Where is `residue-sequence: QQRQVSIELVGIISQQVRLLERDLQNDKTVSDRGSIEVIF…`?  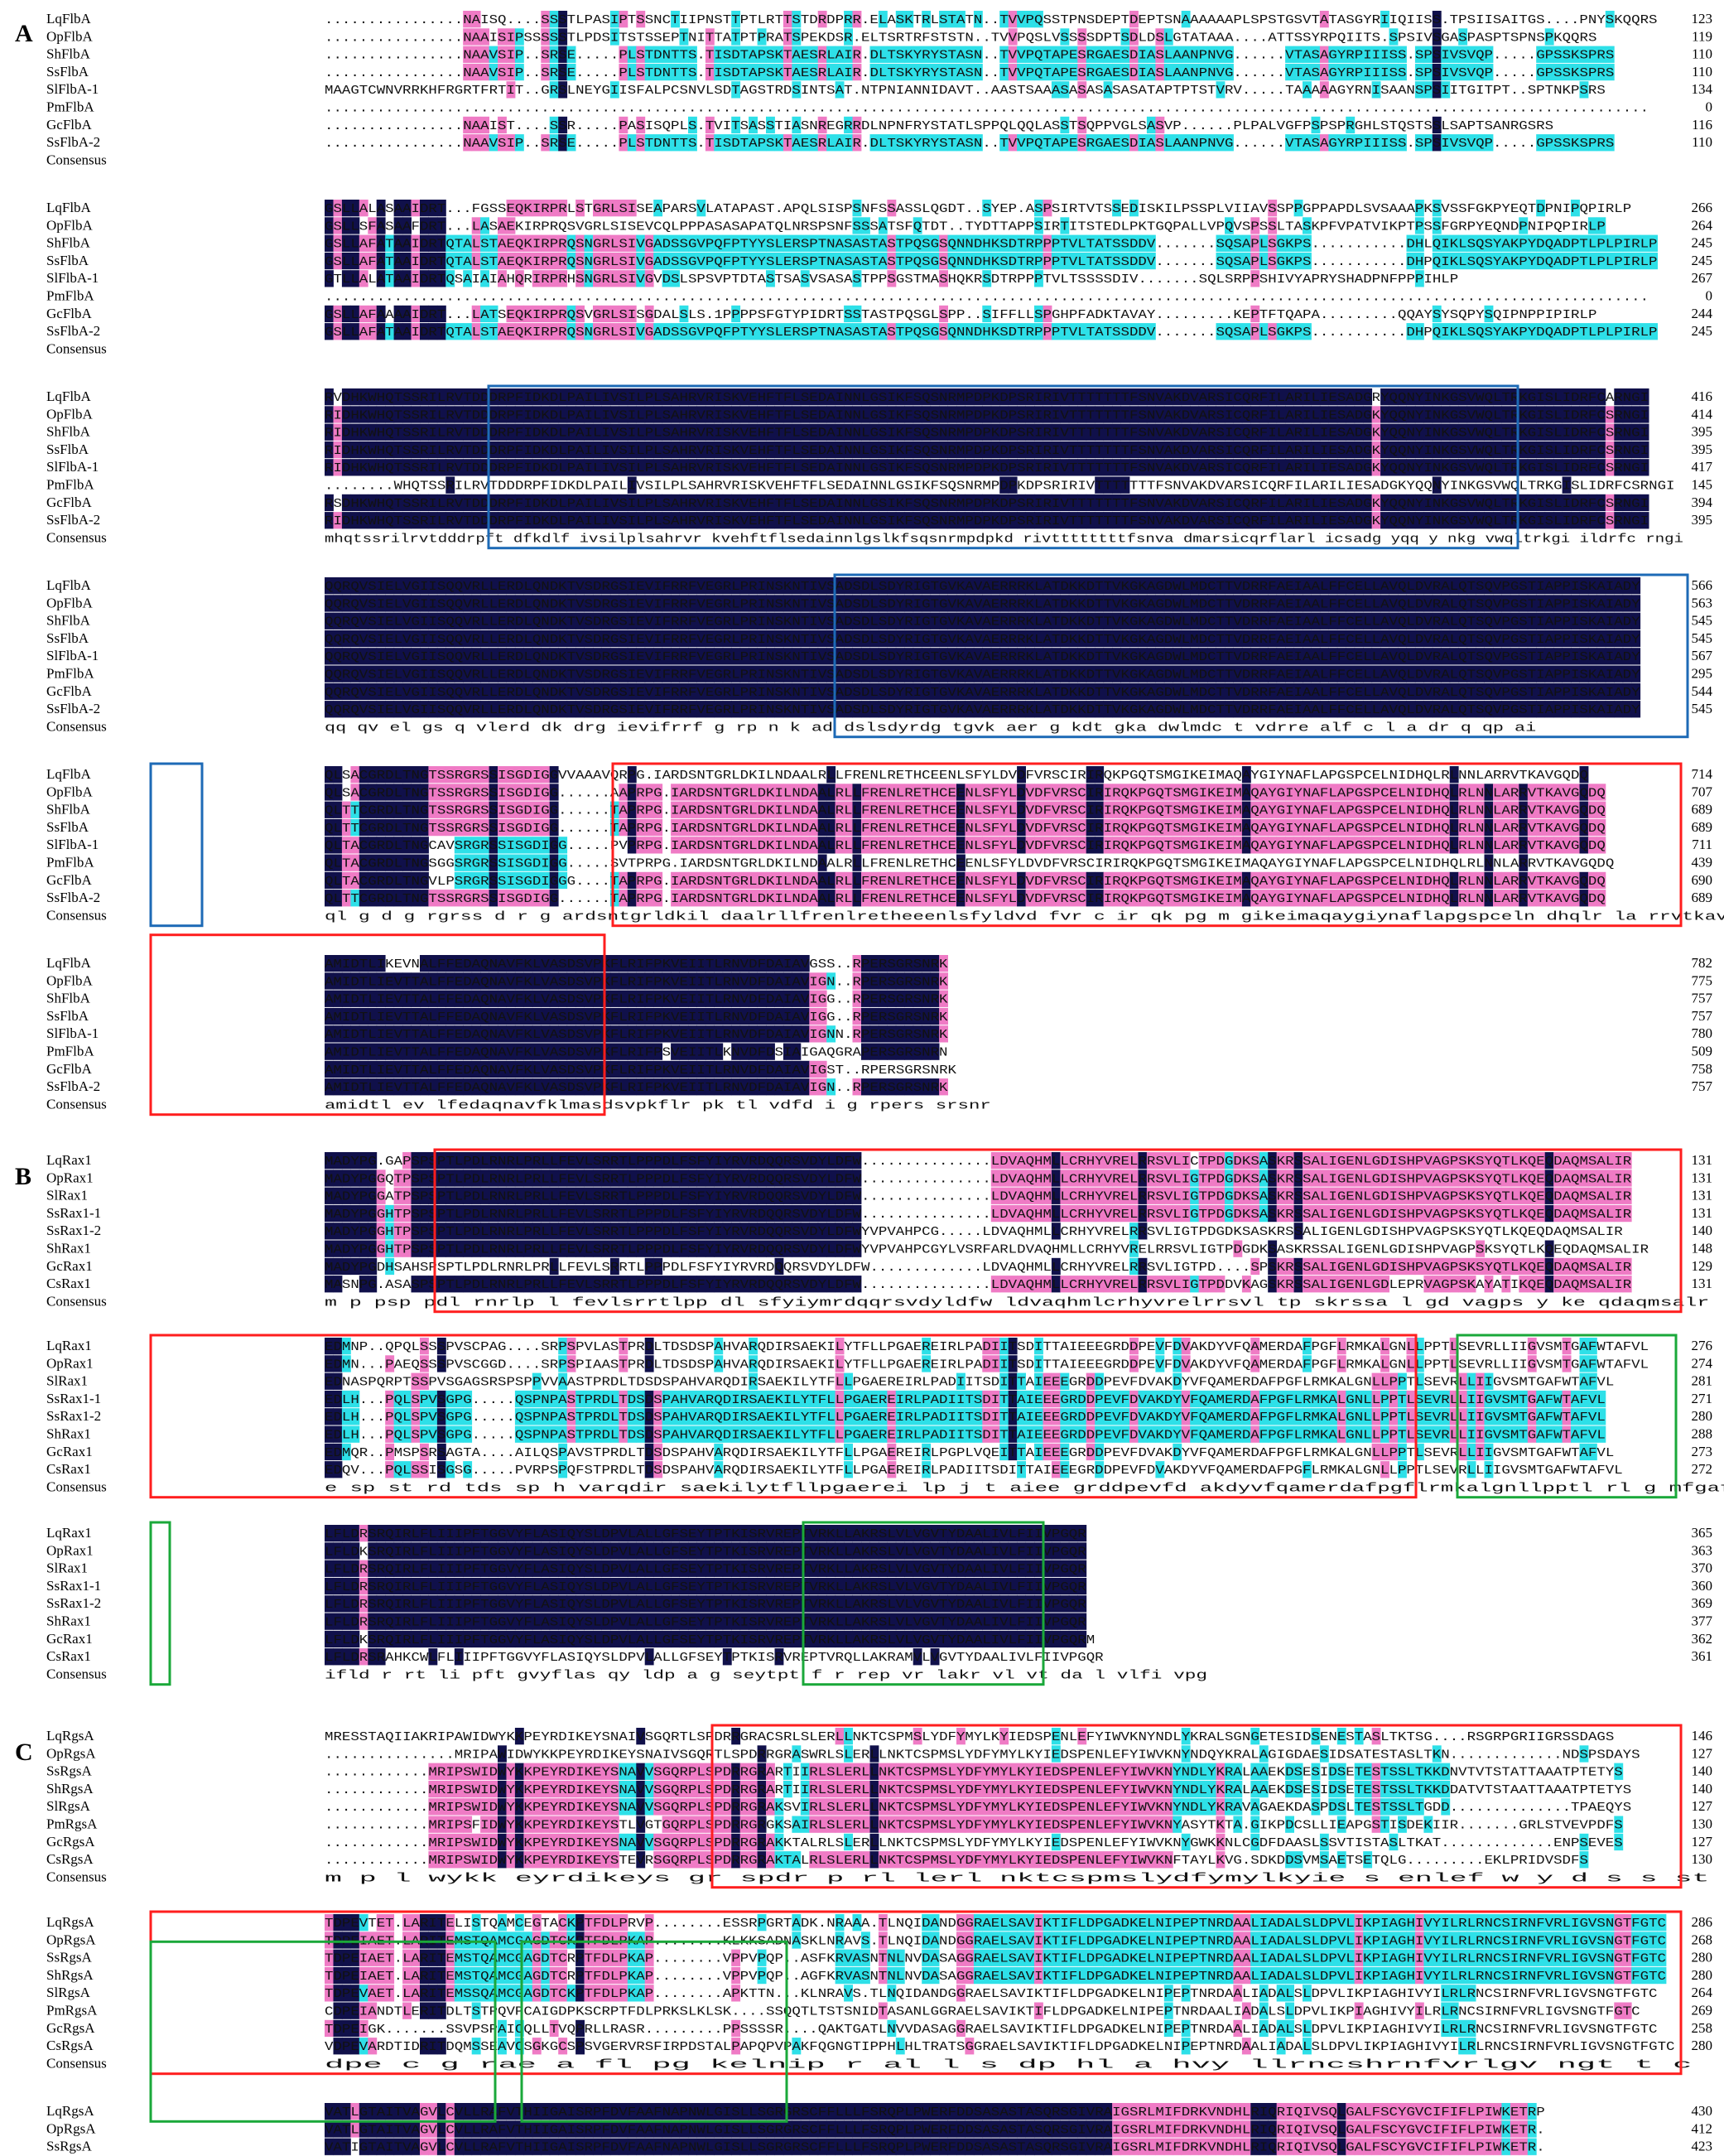
residue-sequence: QQRQVSIELVGIISQQVRLLERDLQNDKTVSDRGSIEVIF… is located at coordinates (982, 710).